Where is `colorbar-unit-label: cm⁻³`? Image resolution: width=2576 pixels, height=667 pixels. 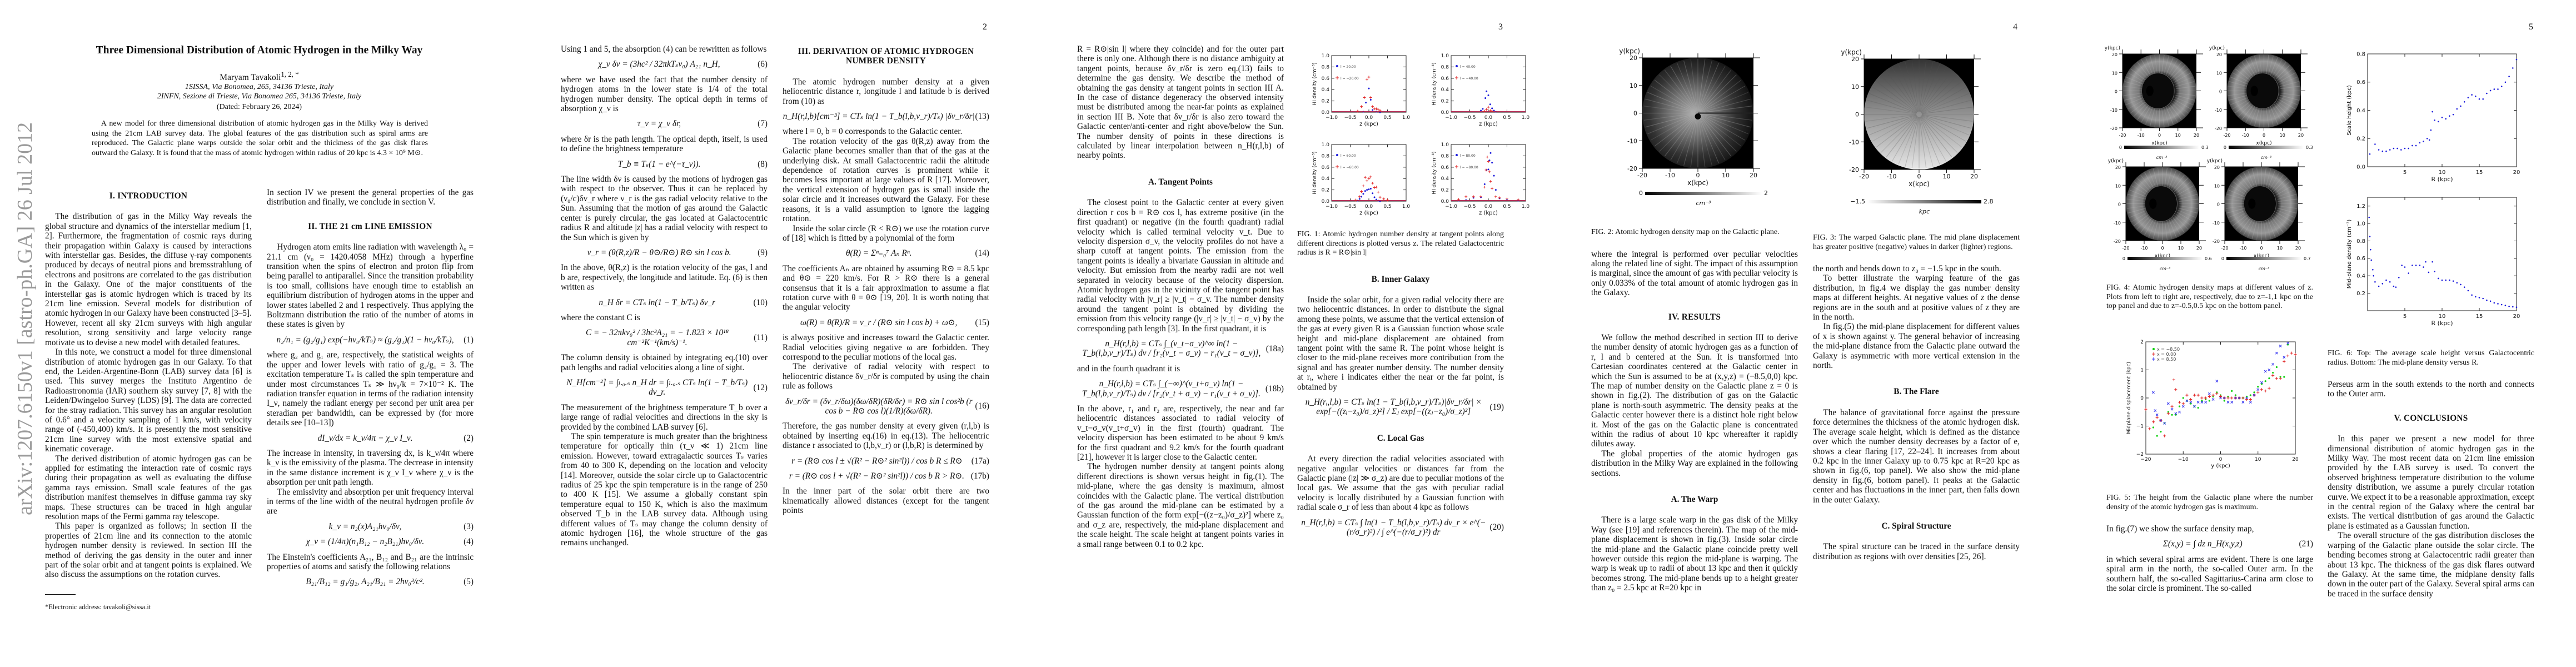
colorbar-unit-label: cm⁻³ is located at coordinates (1704, 203).